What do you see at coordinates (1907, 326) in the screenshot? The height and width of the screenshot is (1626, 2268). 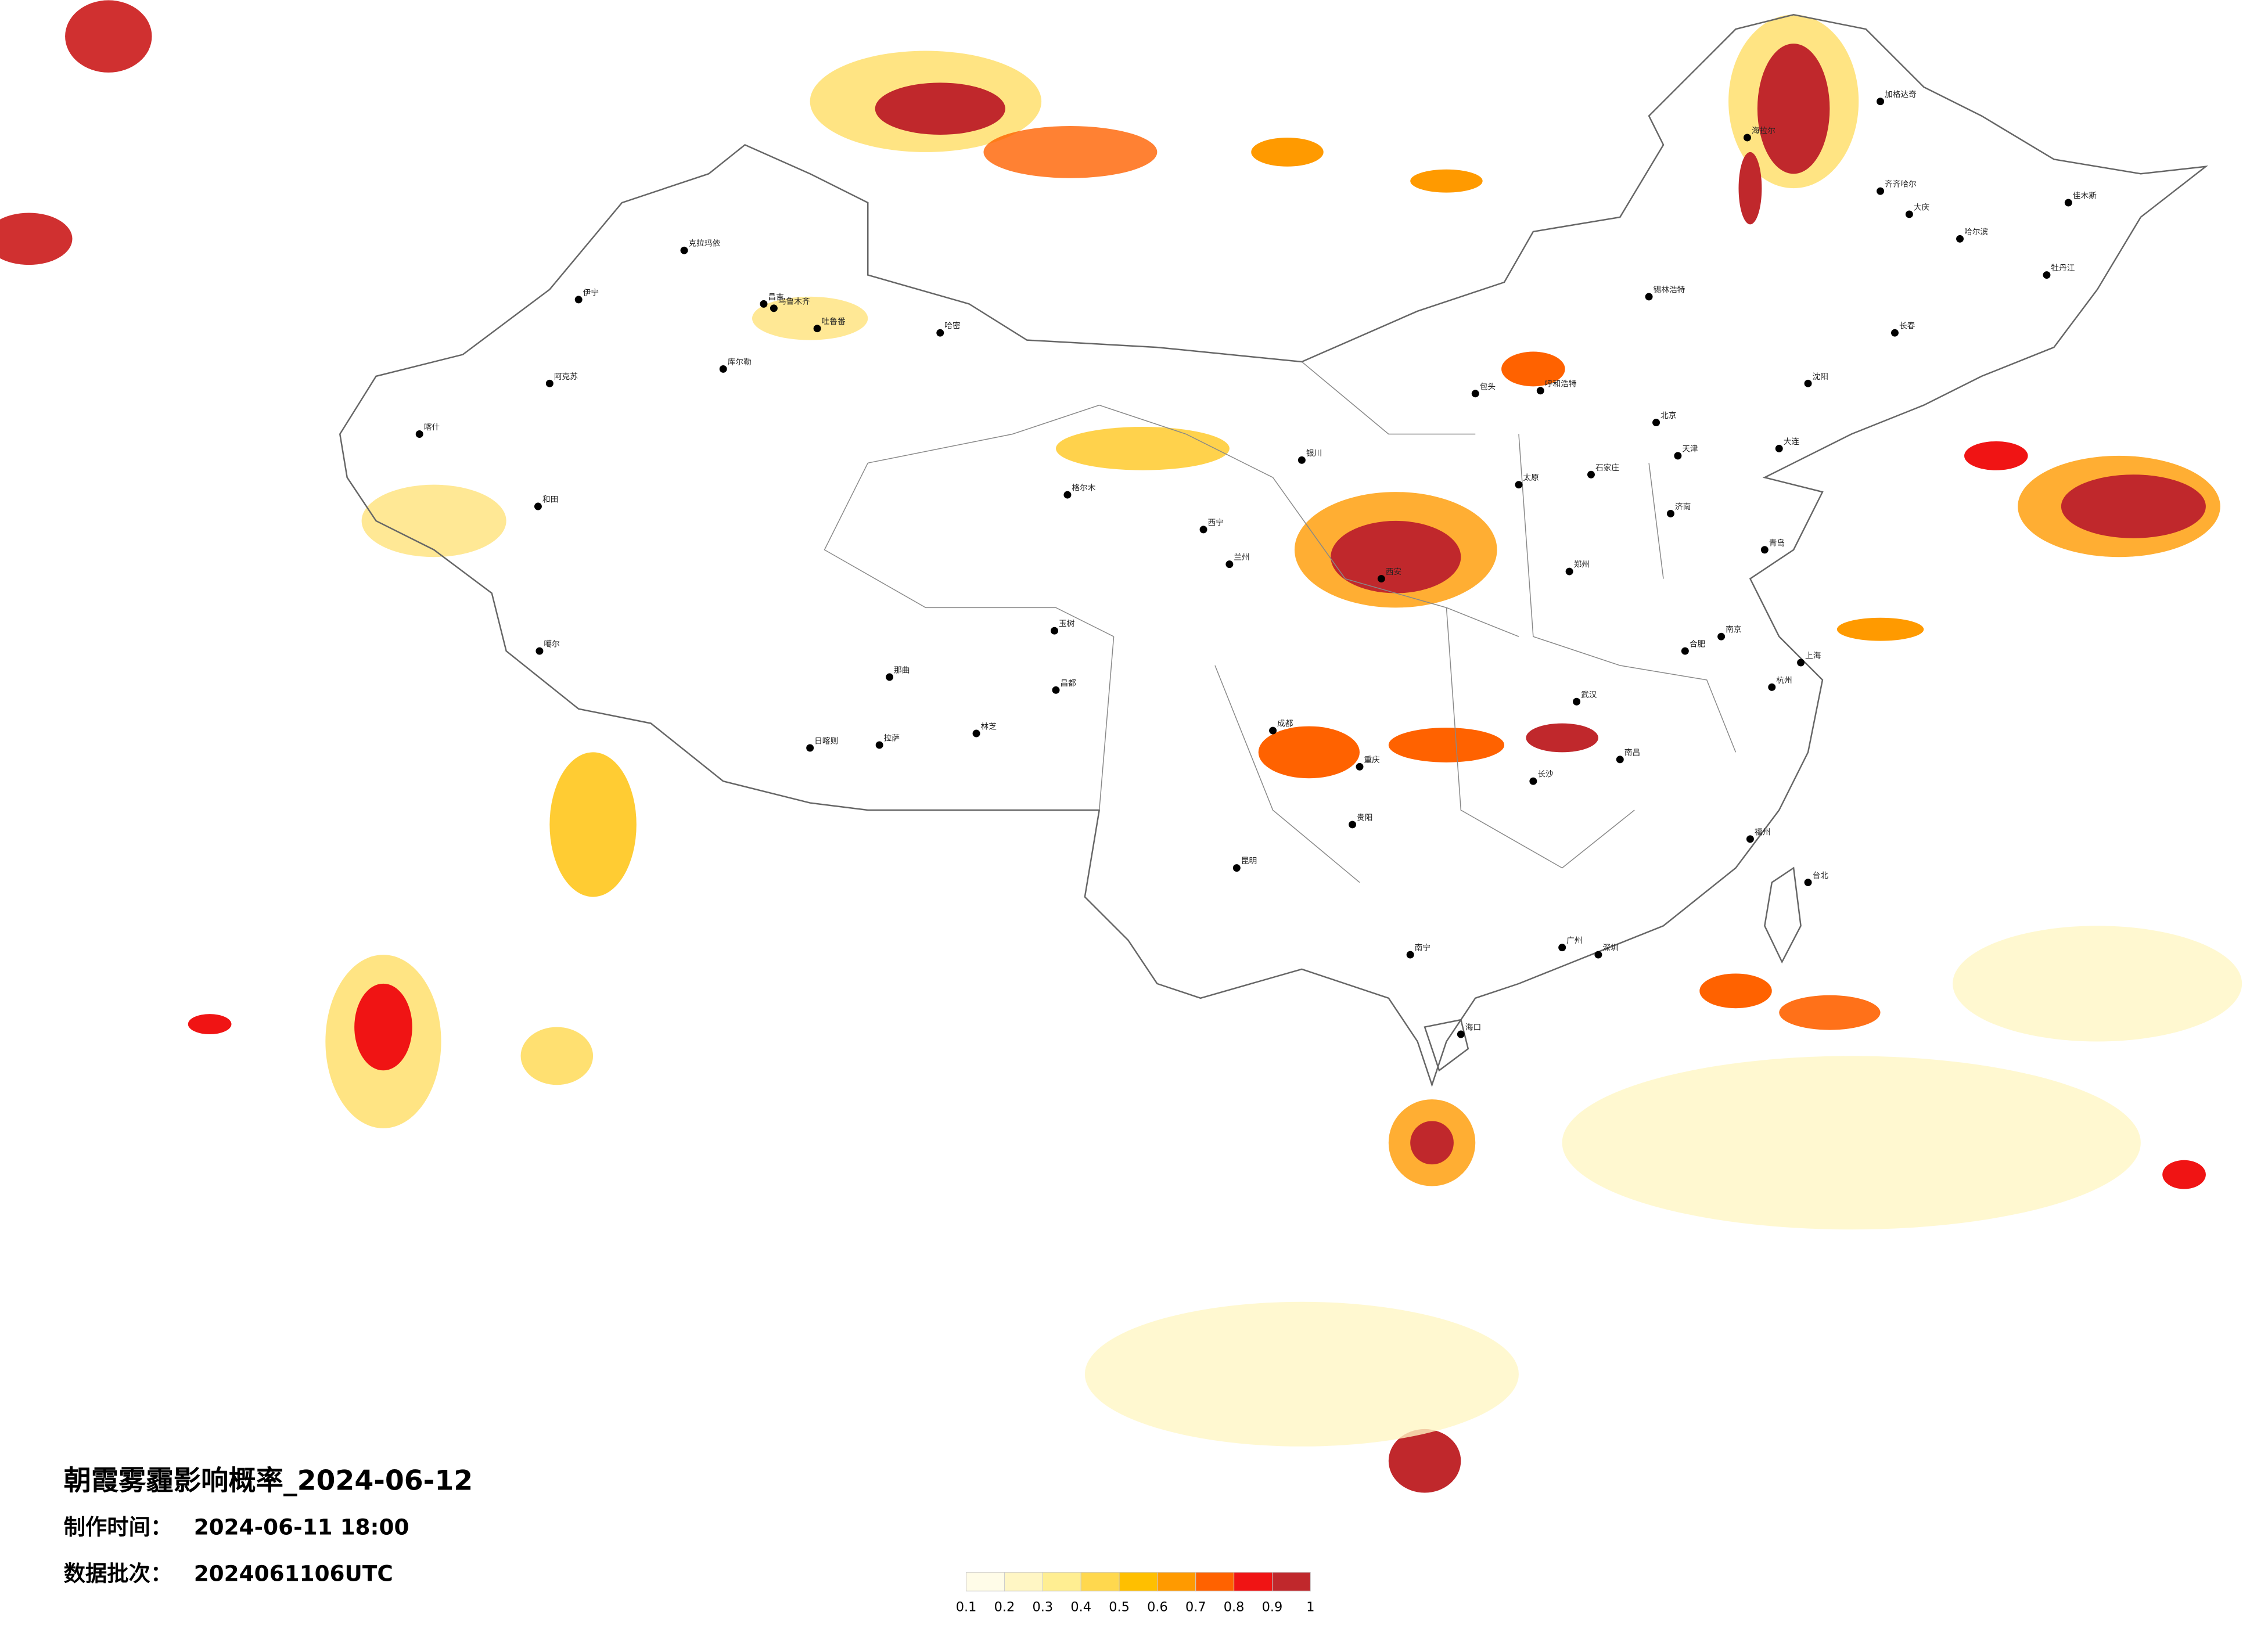 I see `city-label: 长春` at bounding box center [1907, 326].